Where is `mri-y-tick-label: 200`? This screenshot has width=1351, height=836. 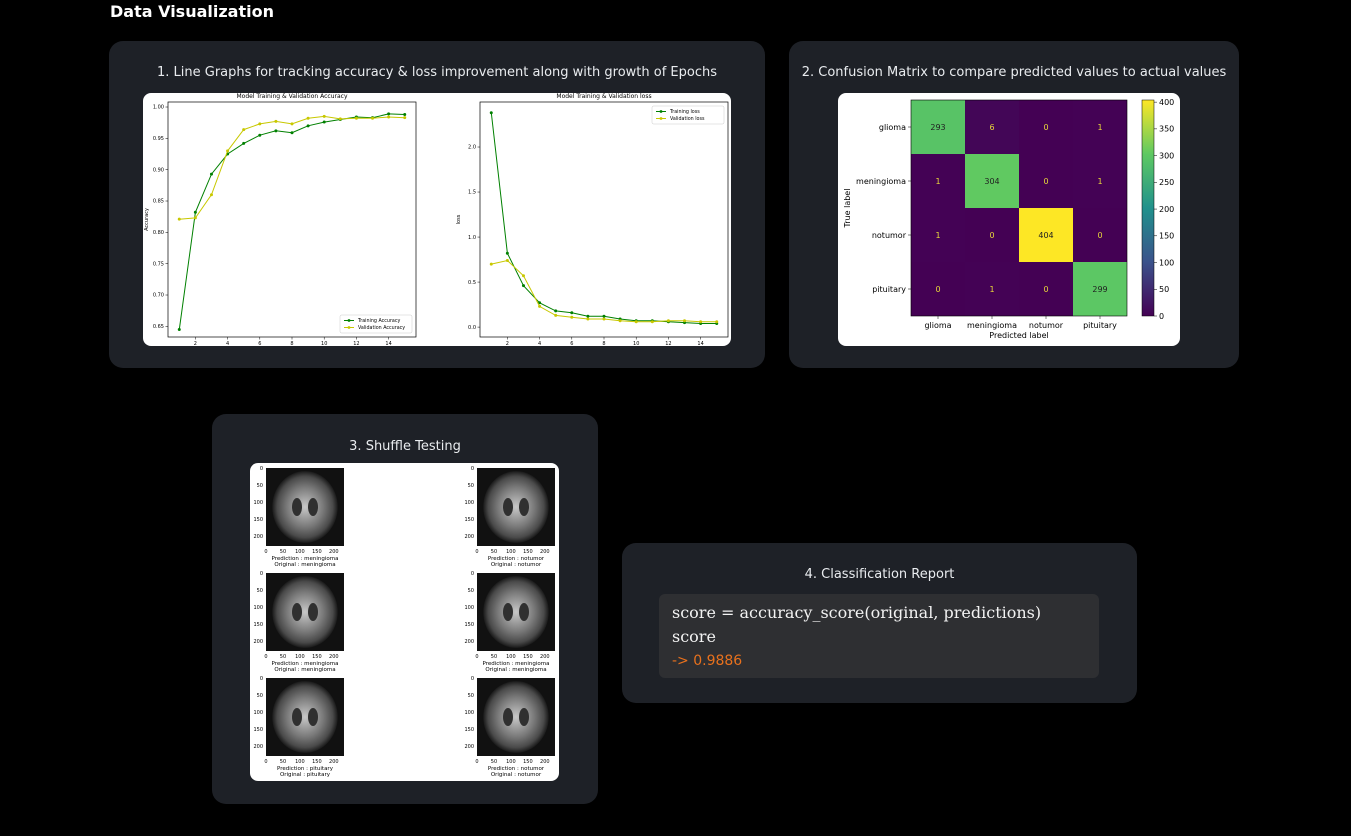
mri-y-tick-label: 200 is located at coordinates (469, 642).